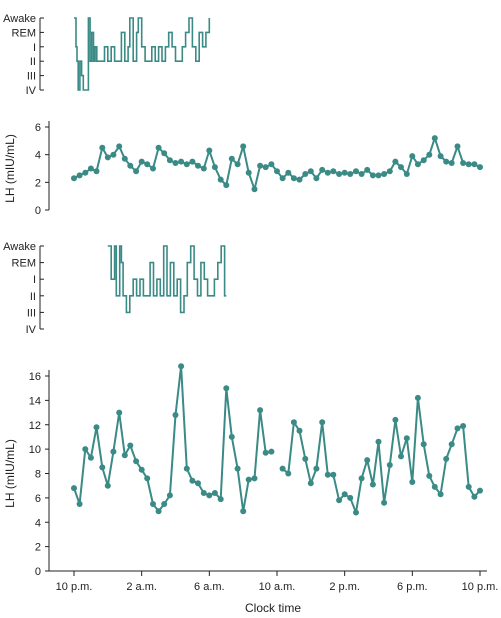  What do you see at coordinates (209, 587) in the screenshot?
I see `x-axis-tick-label: 6 a.m.` at bounding box center [209, 587].